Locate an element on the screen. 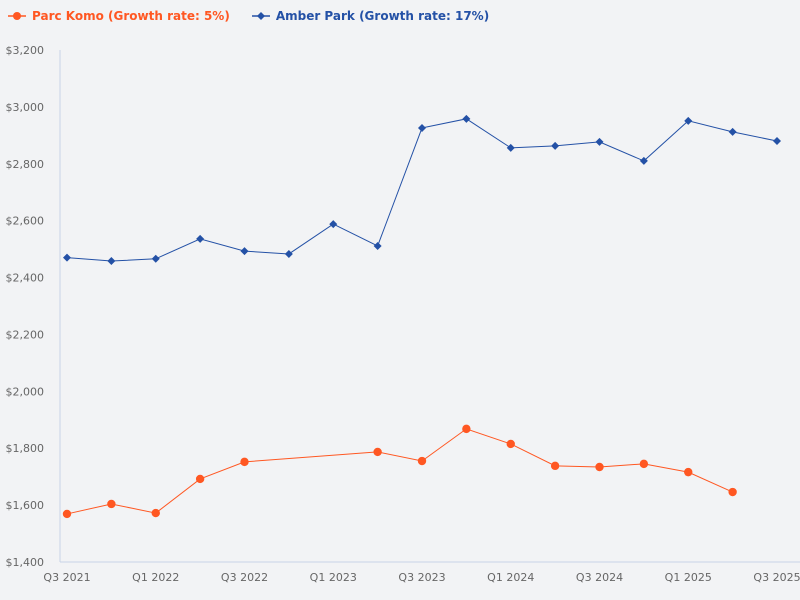 This screenshot has height=600, width=800. x-tick-label: Q1 2025 is located at coordinates (688, 577).